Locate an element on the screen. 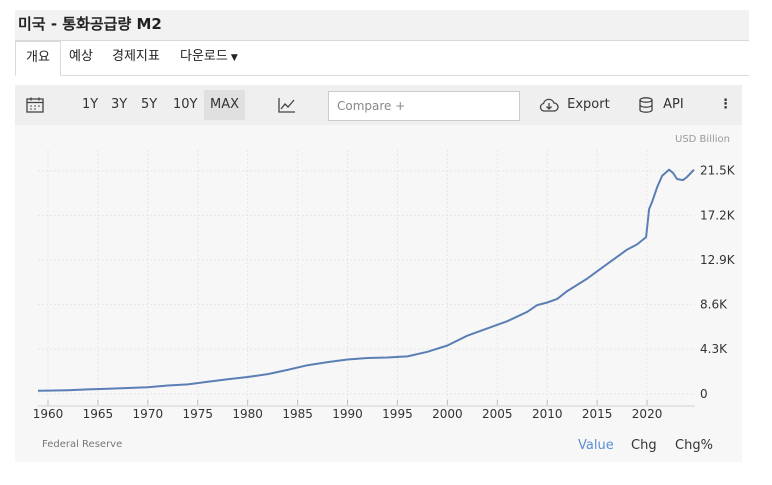 This screenshot has height=485, width=772. range-max-button: MAX is located at coordinates (225, 105).